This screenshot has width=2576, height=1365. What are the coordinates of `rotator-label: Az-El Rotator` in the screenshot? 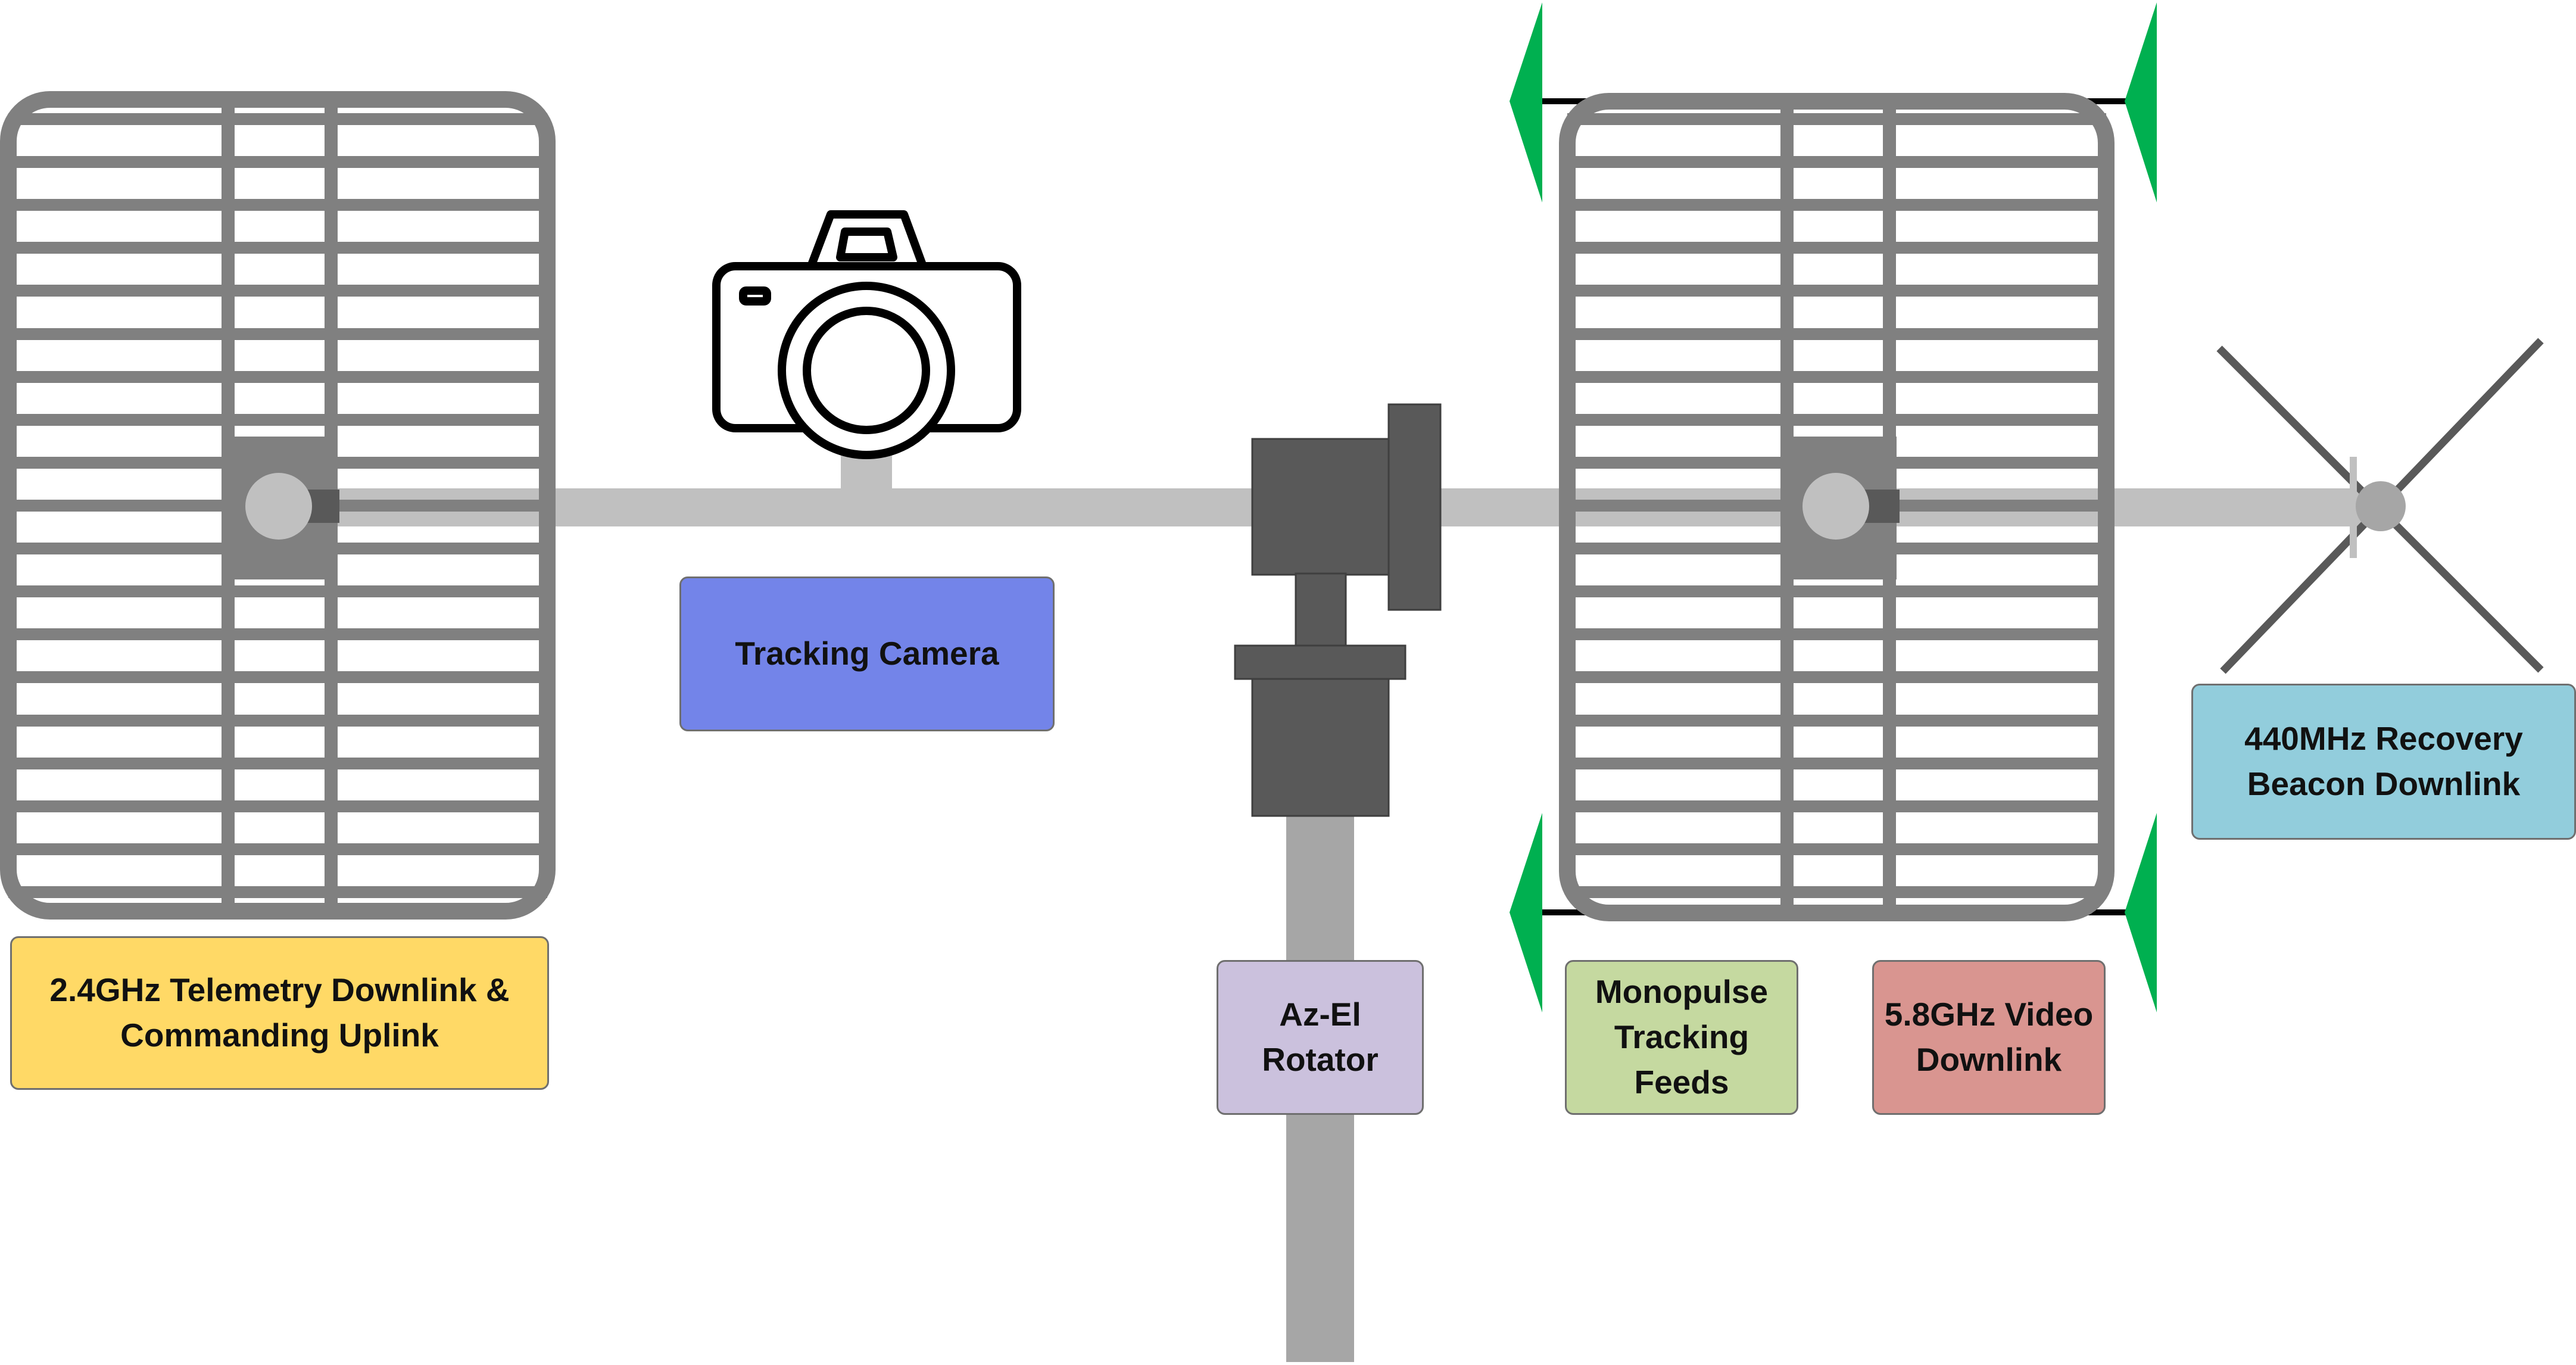 It's located at (1320, 1037).